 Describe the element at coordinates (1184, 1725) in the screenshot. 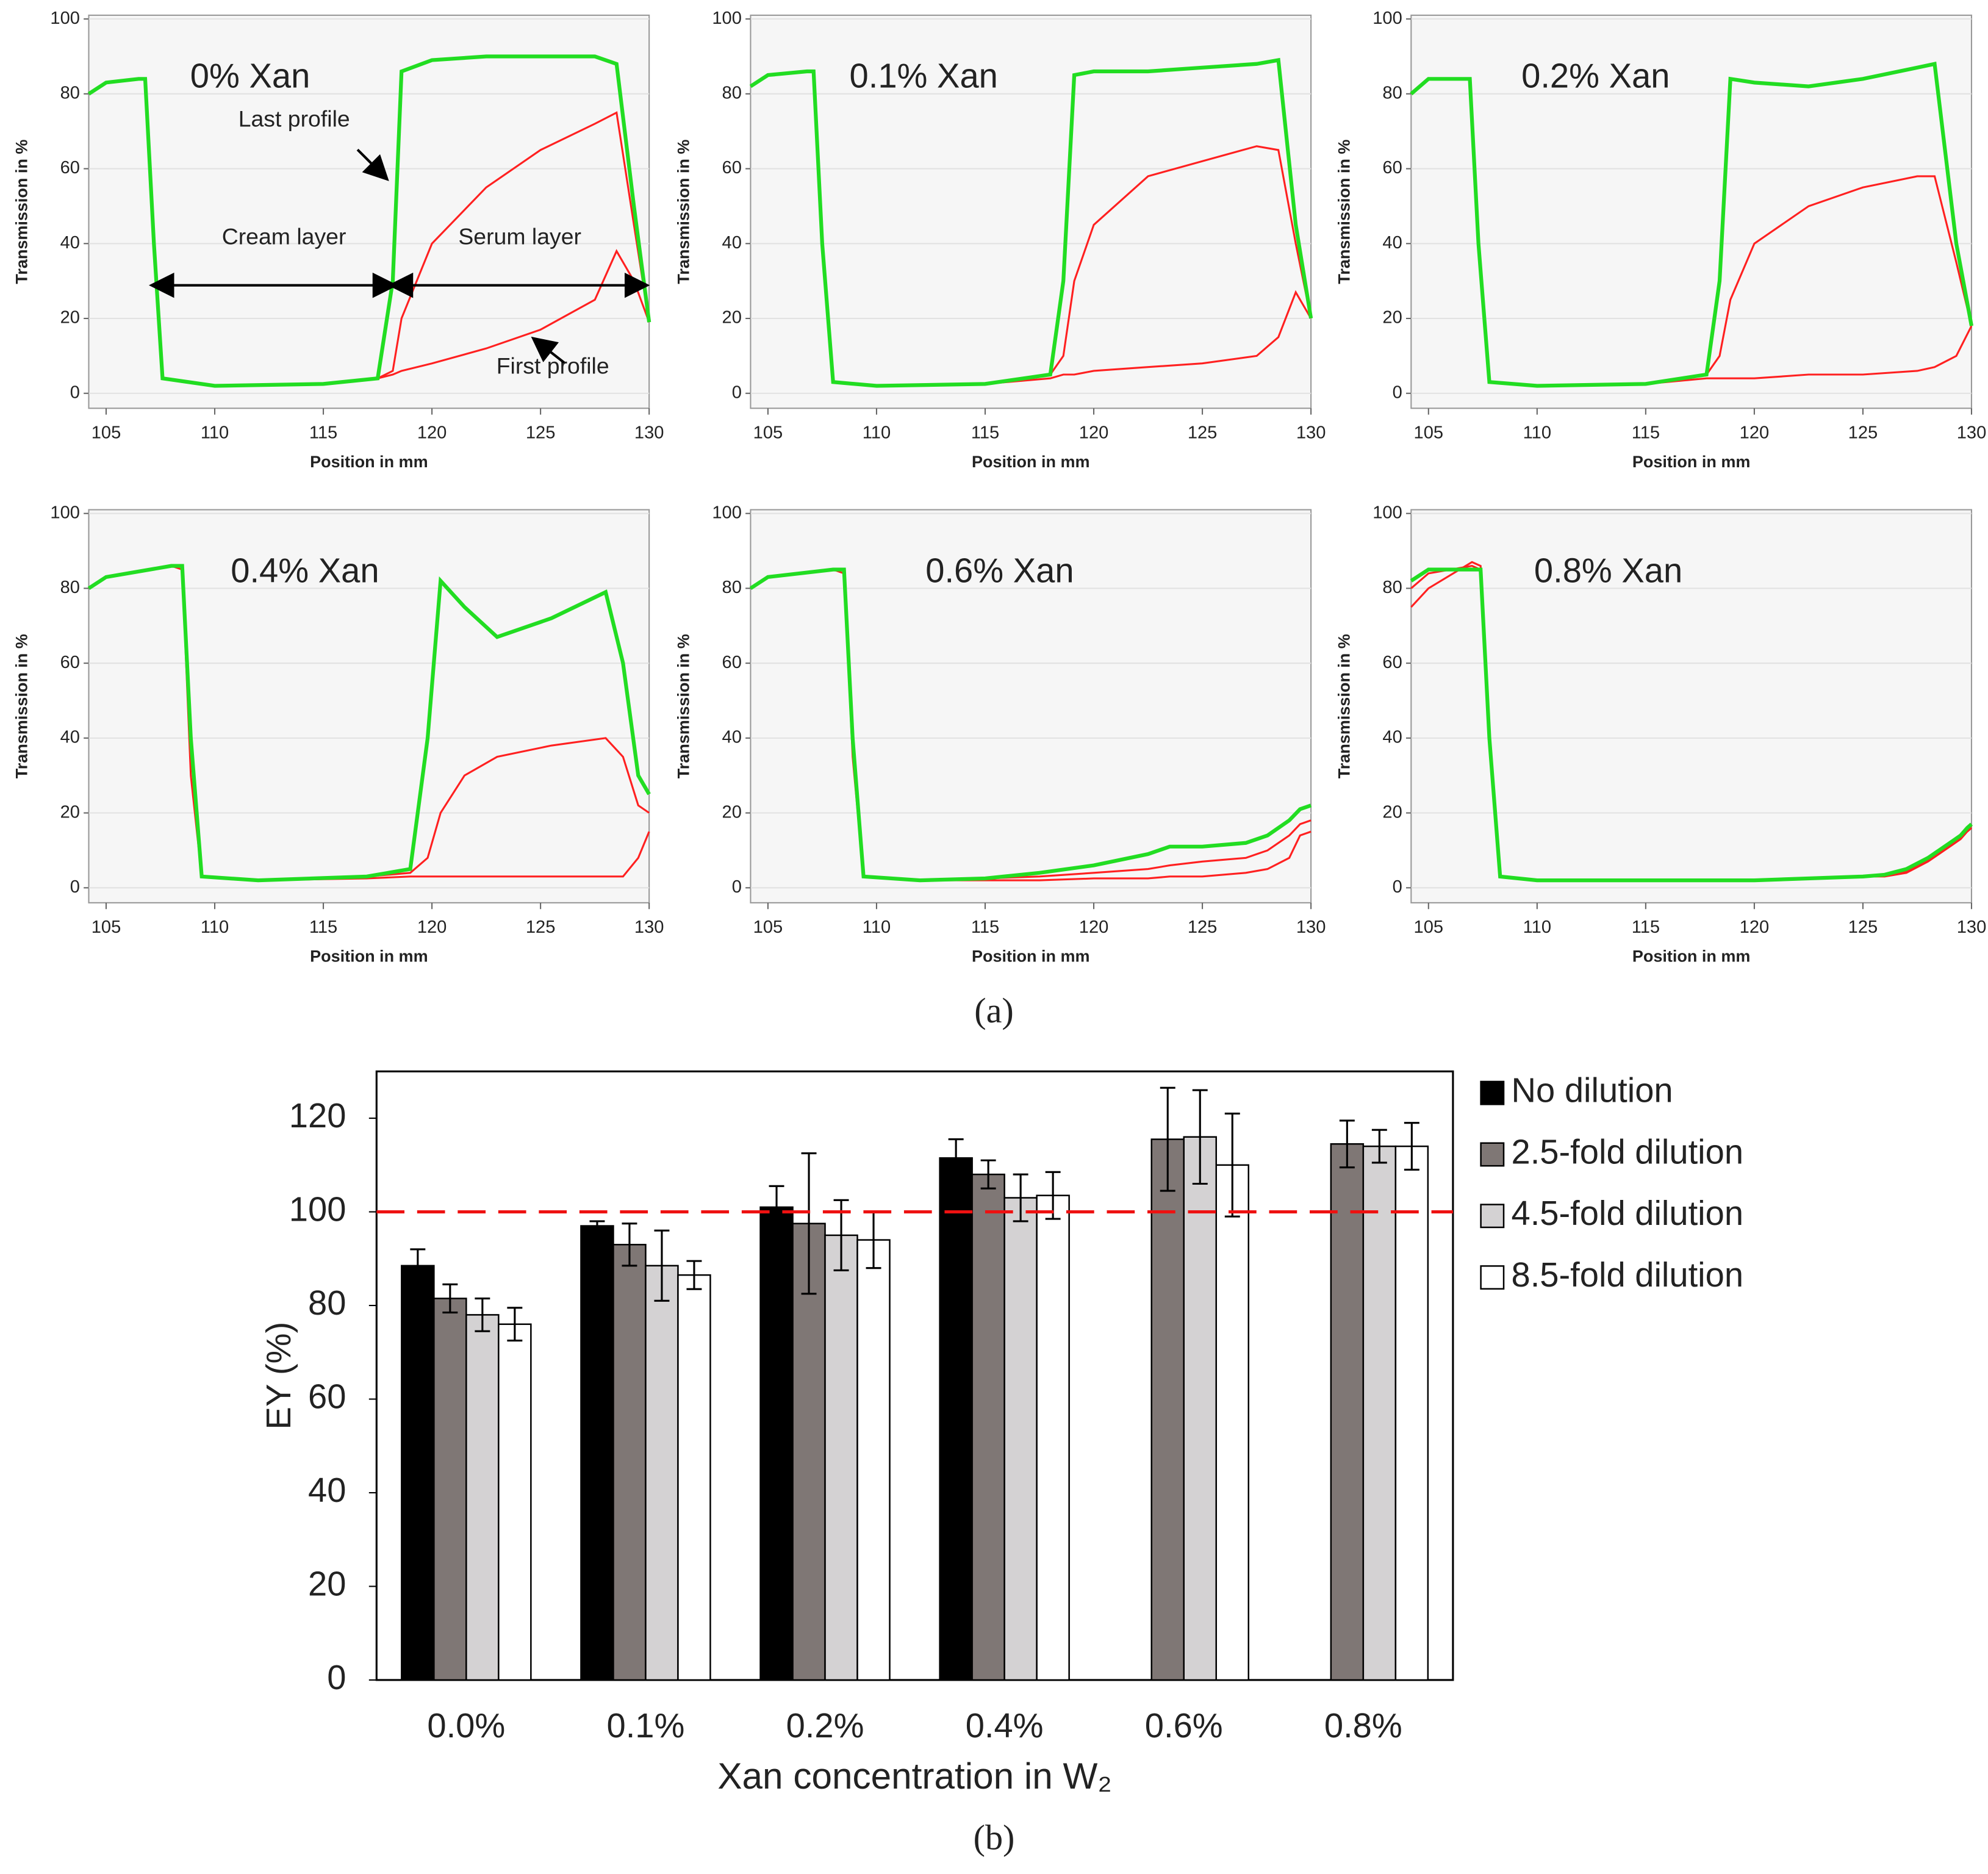

I see `x-tick-label: 0.6%` at that location.